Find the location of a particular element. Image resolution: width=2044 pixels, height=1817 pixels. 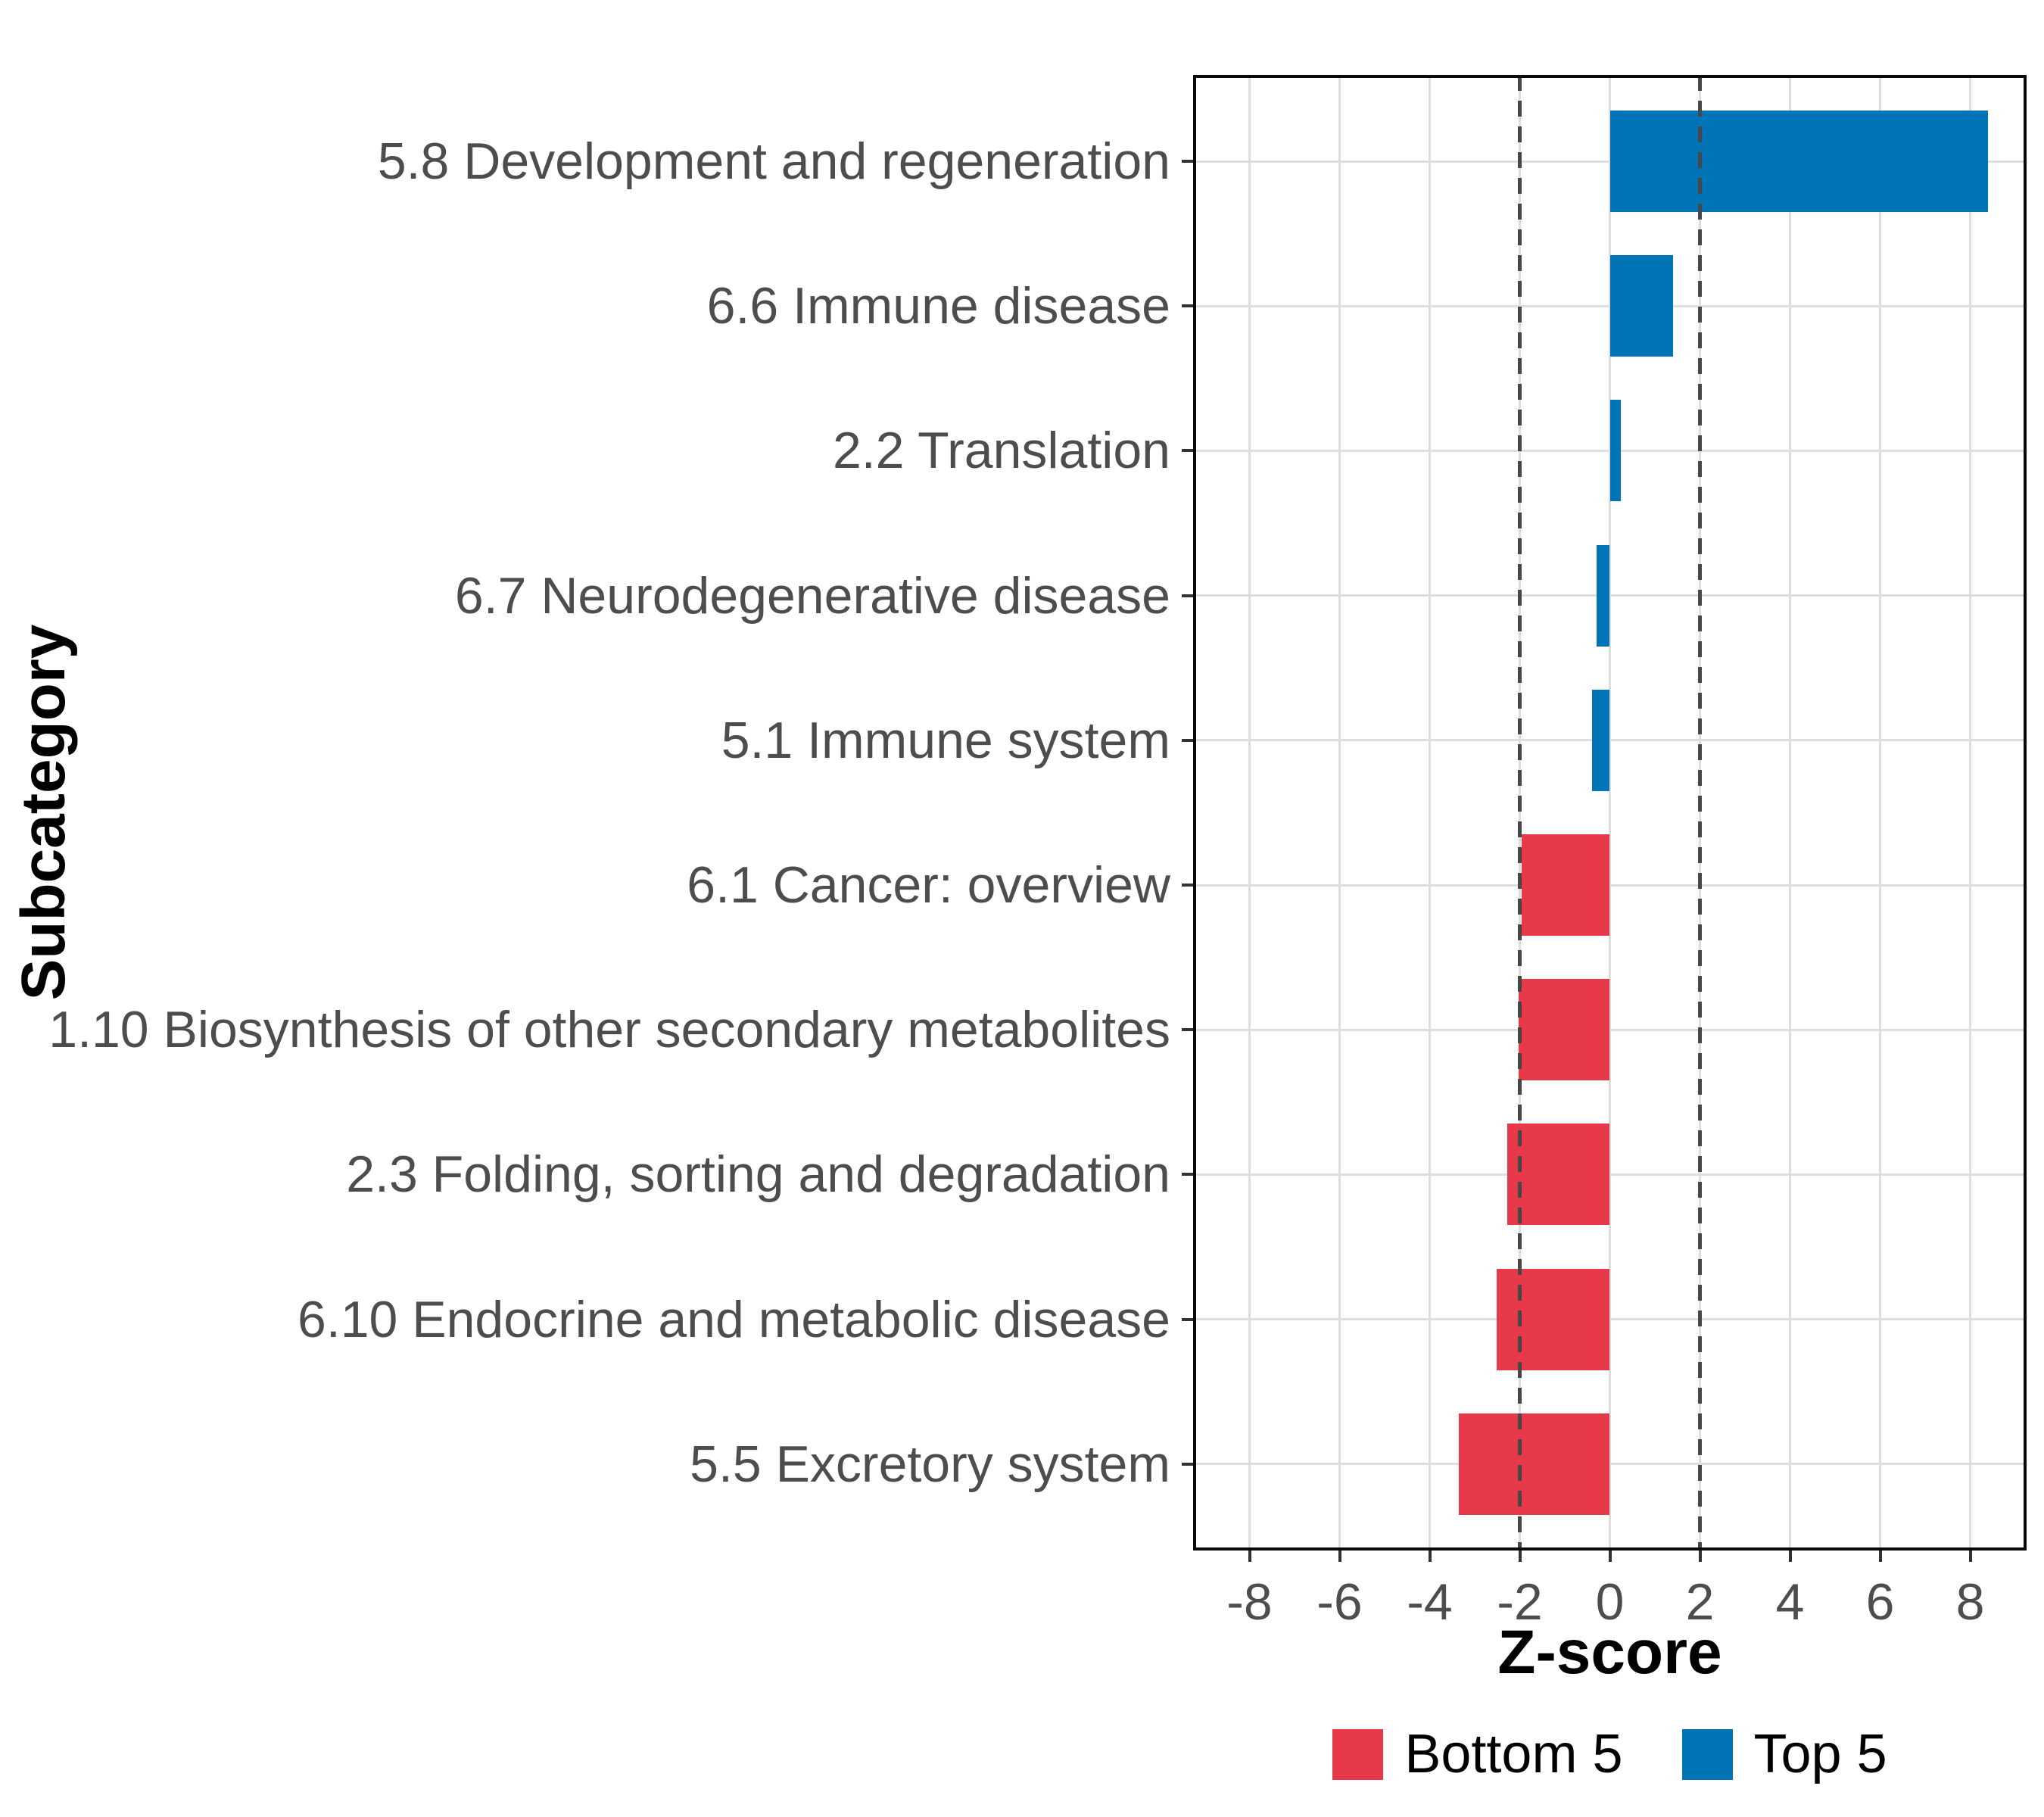

gridline-y-row4 is located at coordinates (1610, 595).